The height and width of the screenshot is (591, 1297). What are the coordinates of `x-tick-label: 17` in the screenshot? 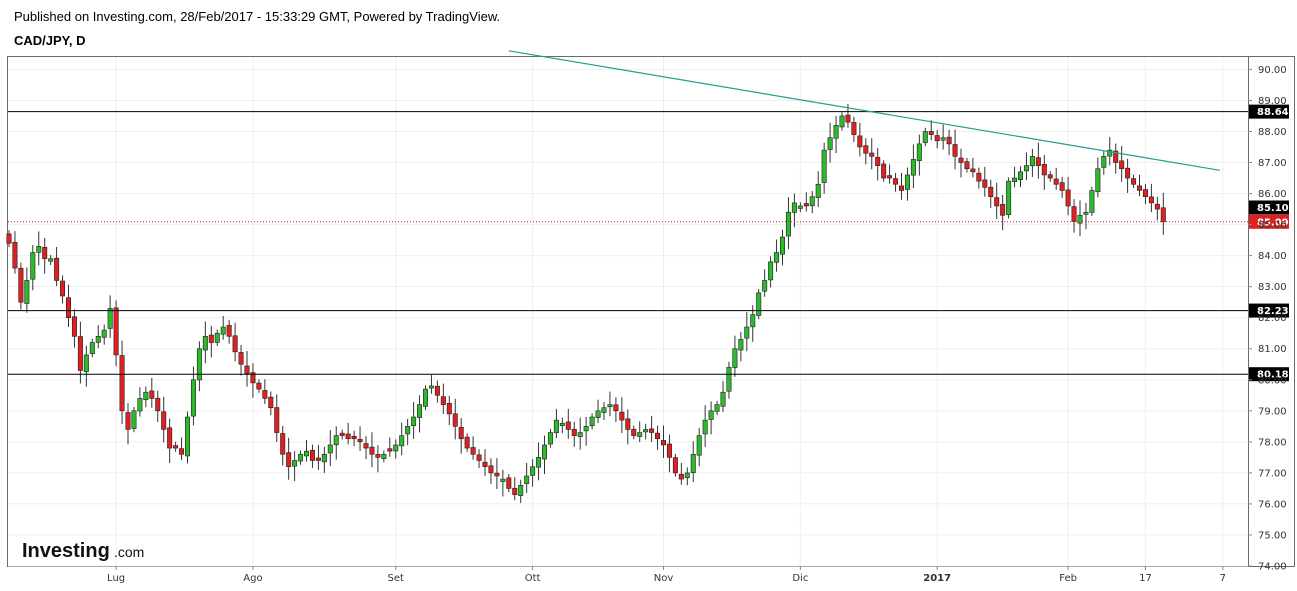 It's located at (1145, 578).